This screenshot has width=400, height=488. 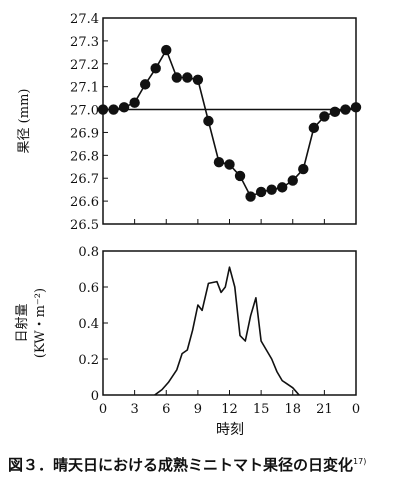 What do you see at coordinates (198, 409) in the screenshot?
I see `x-tick-label: 9` at bounding box center [198, 409].